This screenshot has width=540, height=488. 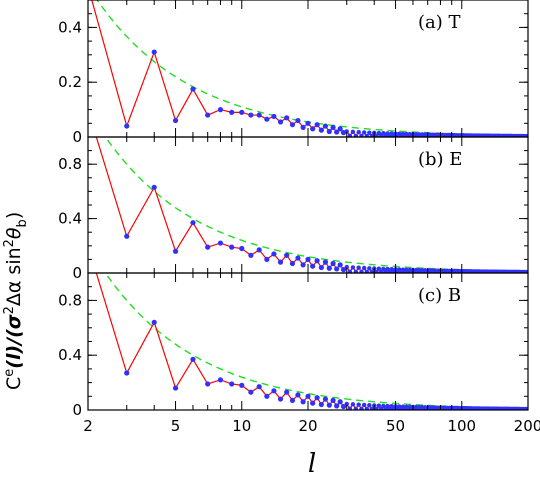 What do you see at coordinates (440, 159) in the screenshot?
I see `panel-label: (b) E` at bounding box center [440, 159].